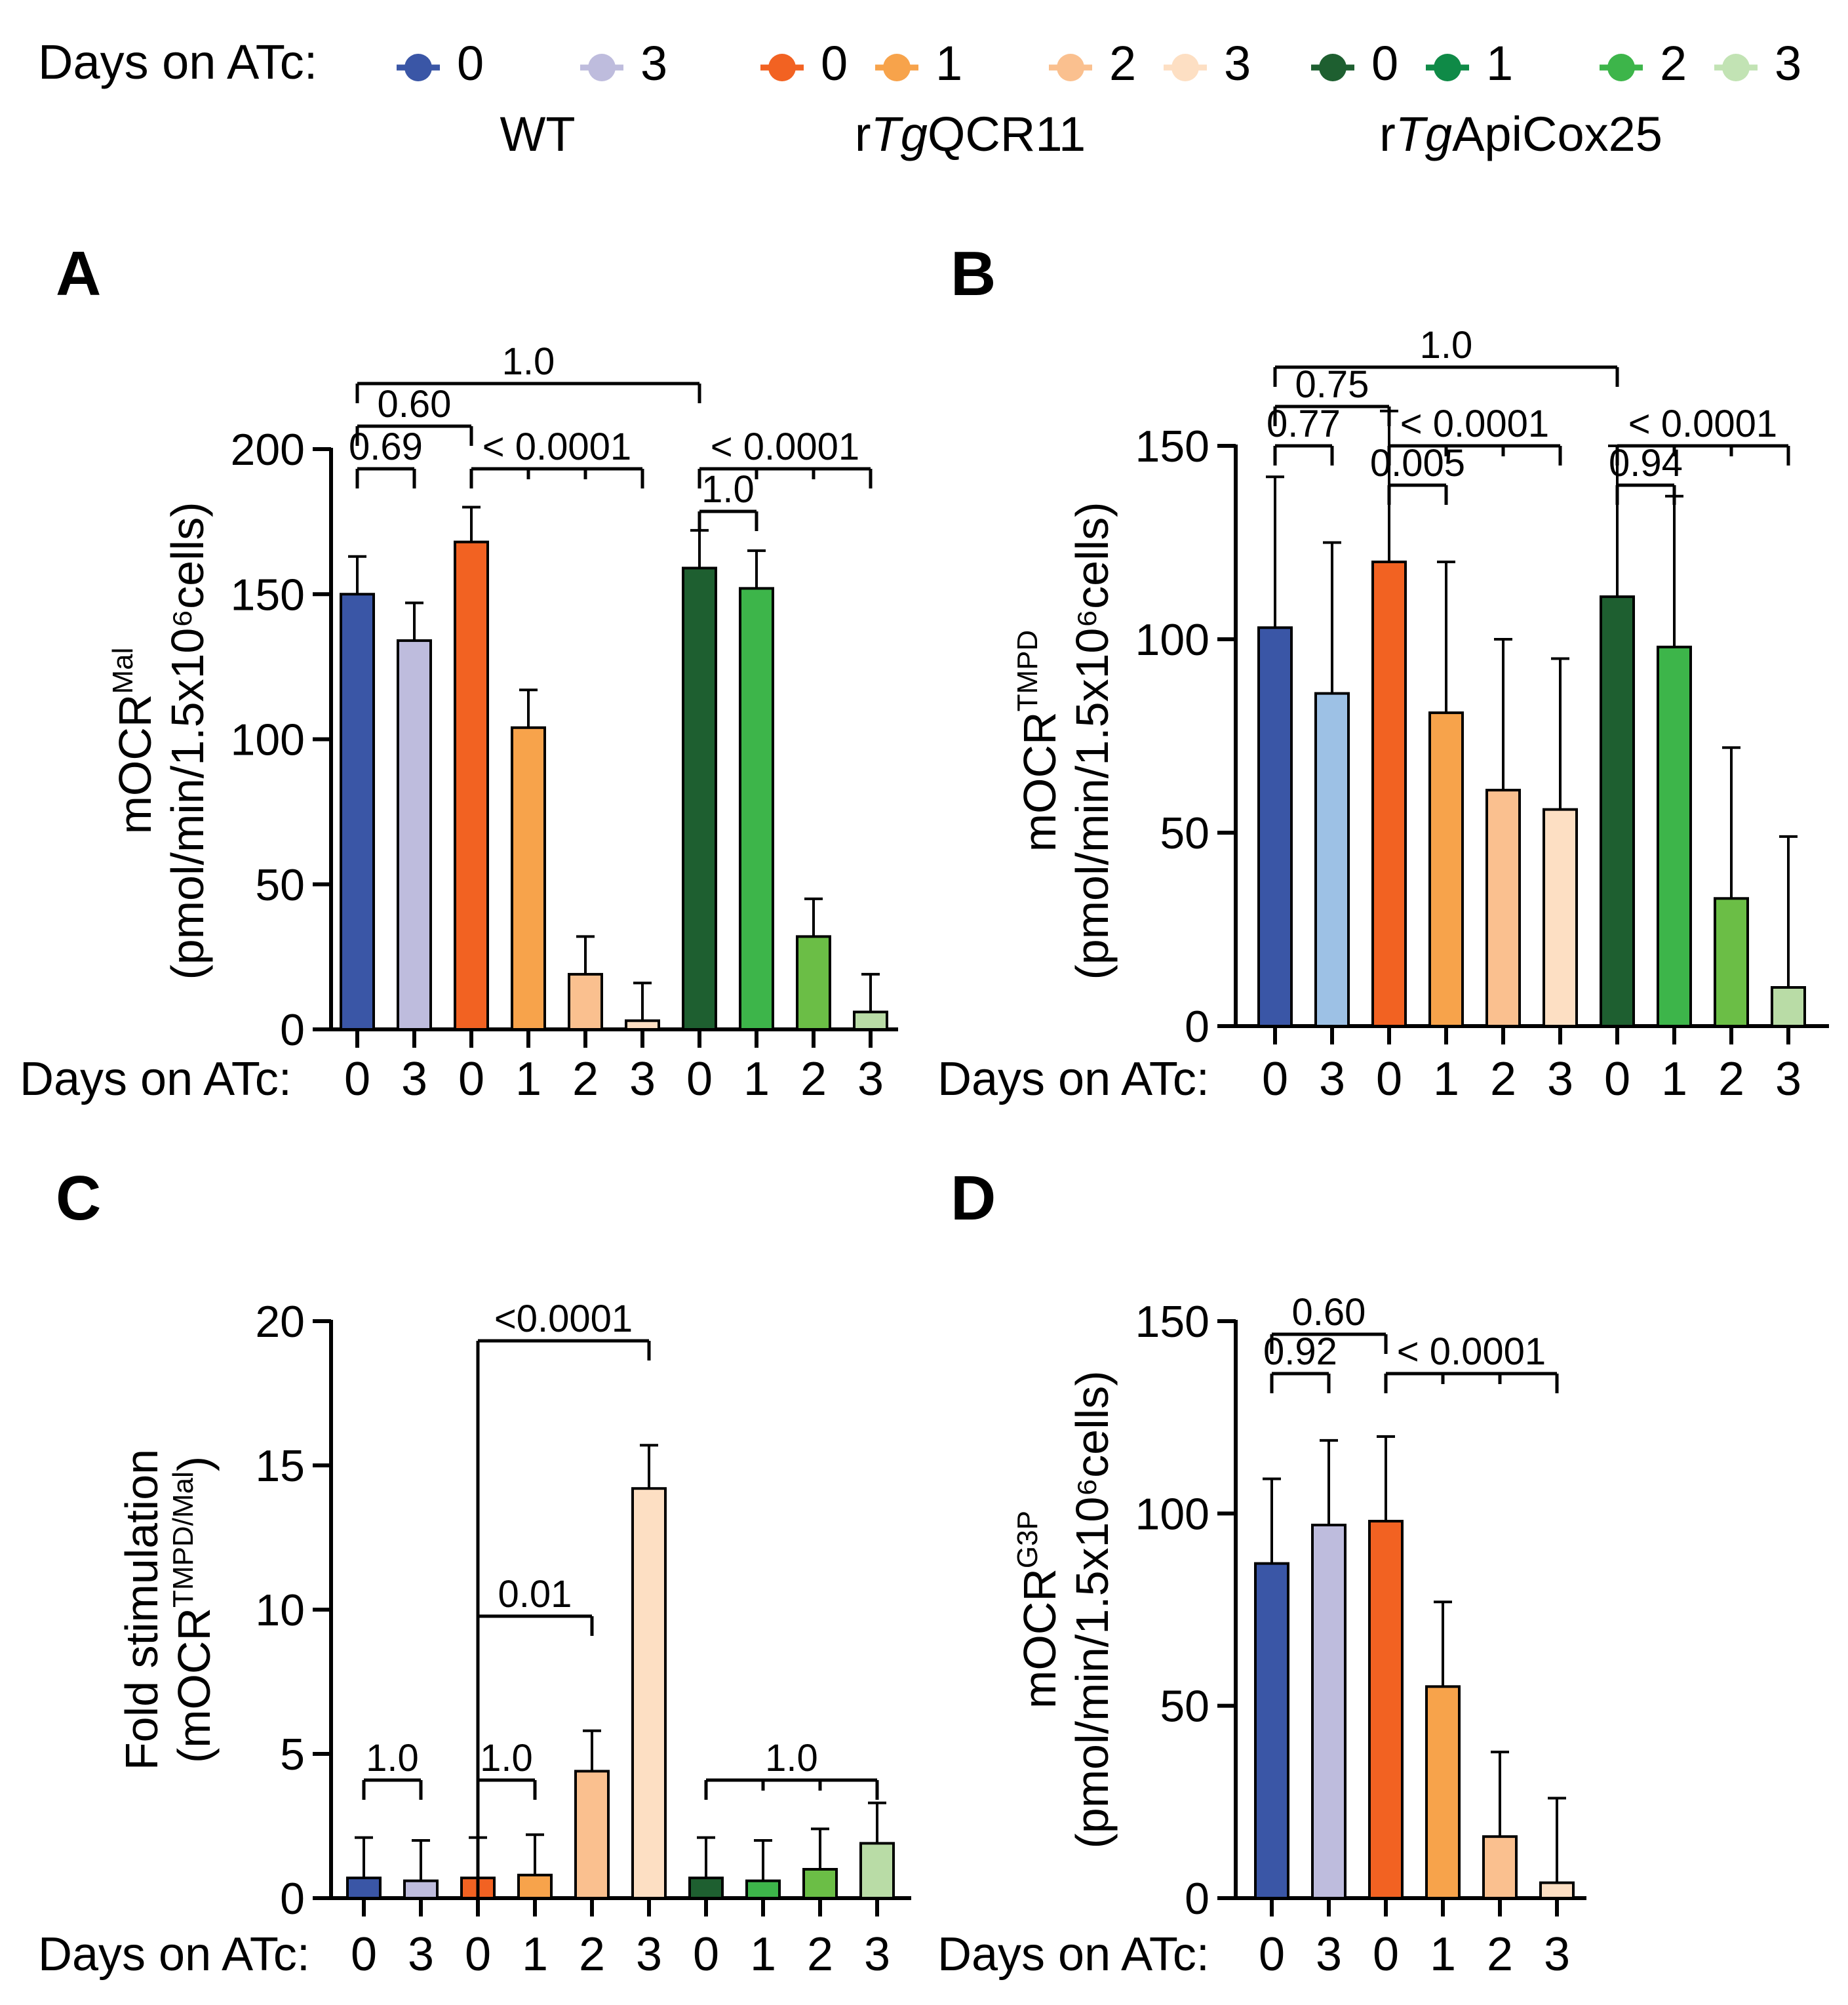 The width and height of the screenshot is (1848, 2005). Describe the element at coordinates (1172, 1322) in the screenshot. I see `y-tick-label: 150` at that location.